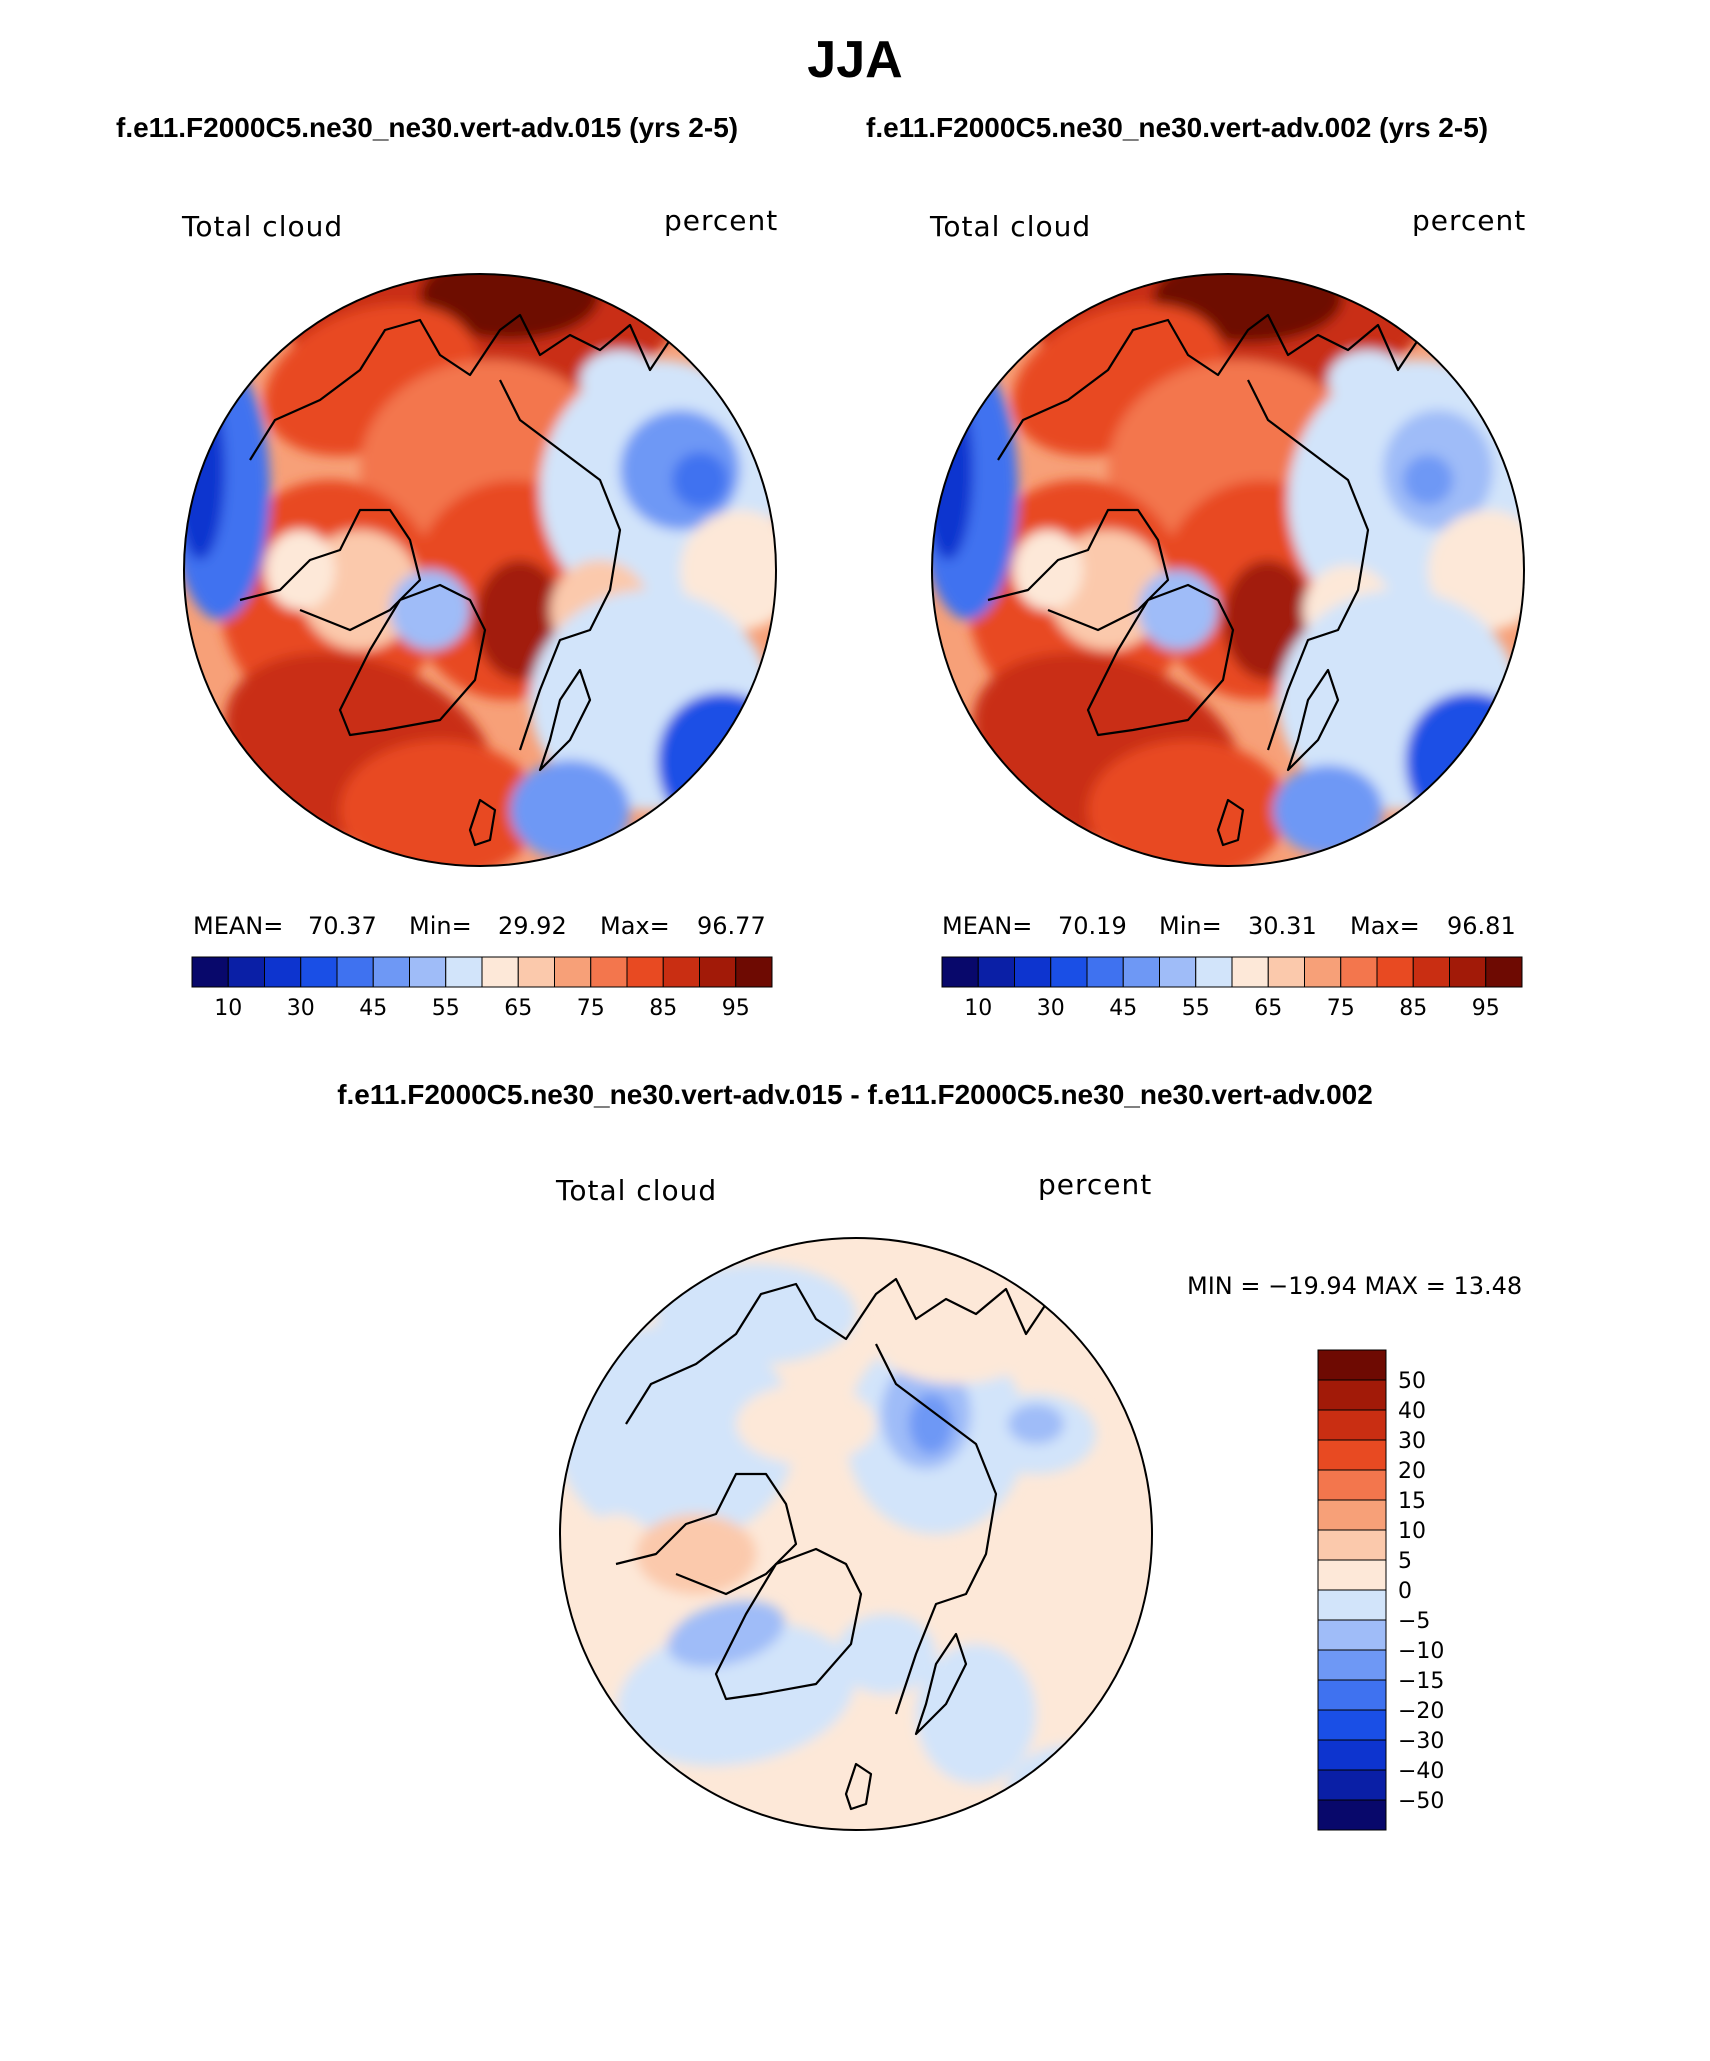 The image size is (1710, 2061). Describe the element at coordinates (1095, 1184) in the screenshot. I see `diff-units-label: percent` at that location.